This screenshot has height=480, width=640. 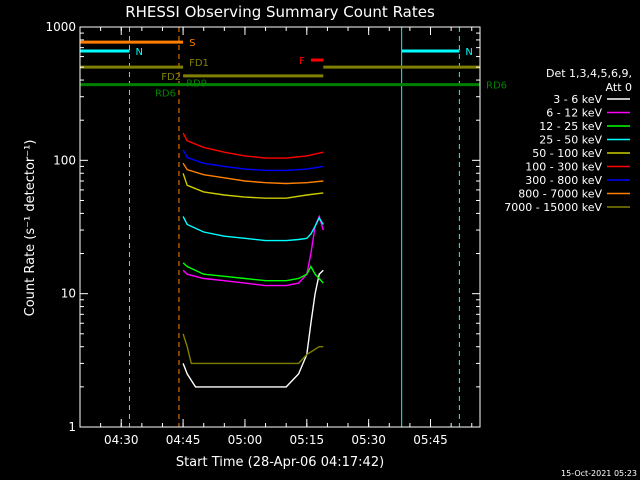 I want to click on y-tick-label: 100, so click(x=64, y=160).